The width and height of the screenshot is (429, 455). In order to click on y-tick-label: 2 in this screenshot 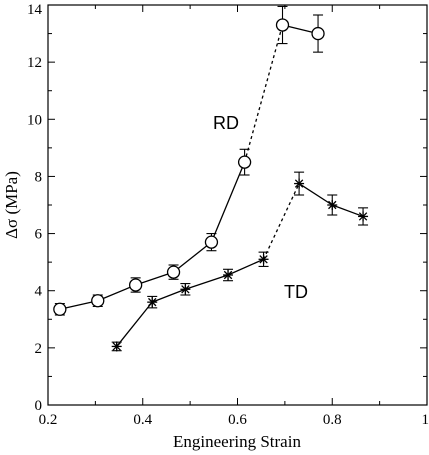, I will do `click(39, 349)`.